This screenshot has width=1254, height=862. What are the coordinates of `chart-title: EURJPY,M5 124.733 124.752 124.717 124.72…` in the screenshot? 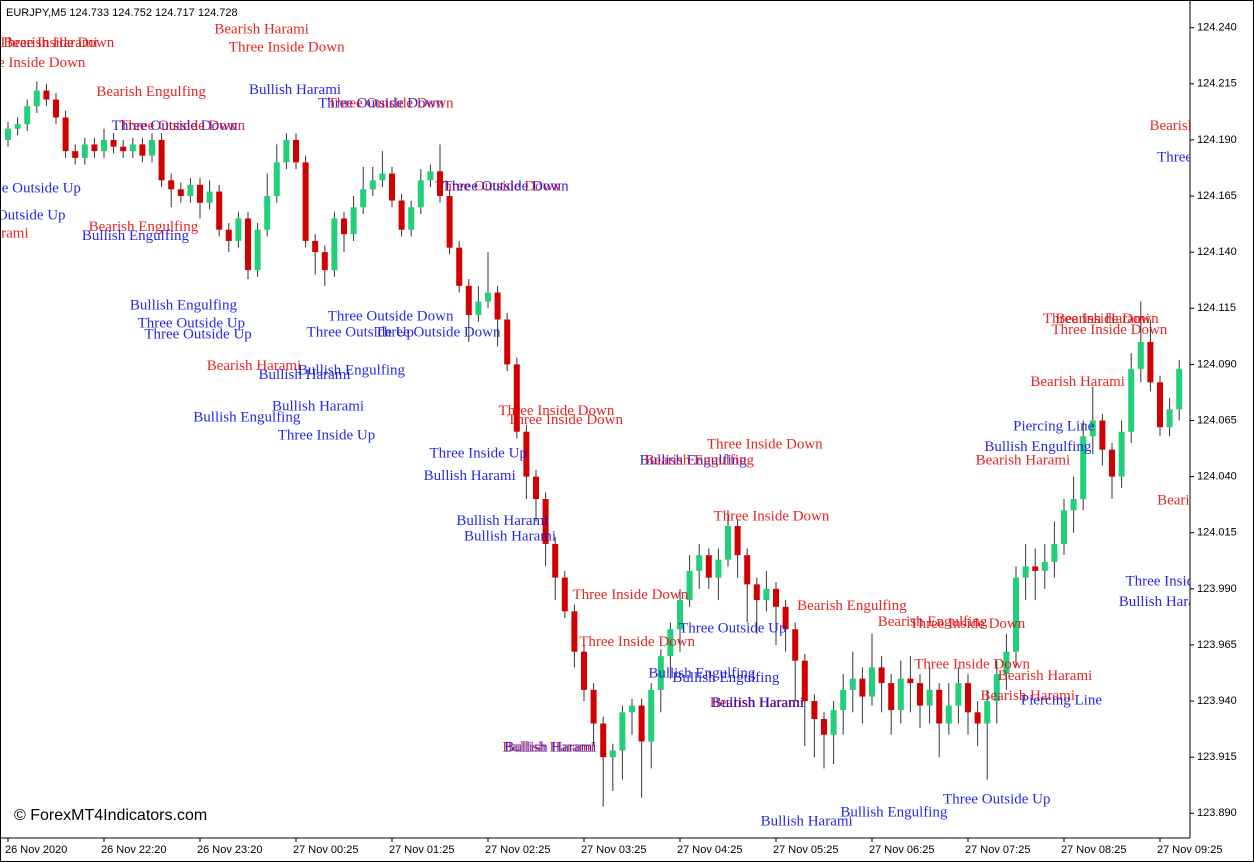 It's located at (122, 13).